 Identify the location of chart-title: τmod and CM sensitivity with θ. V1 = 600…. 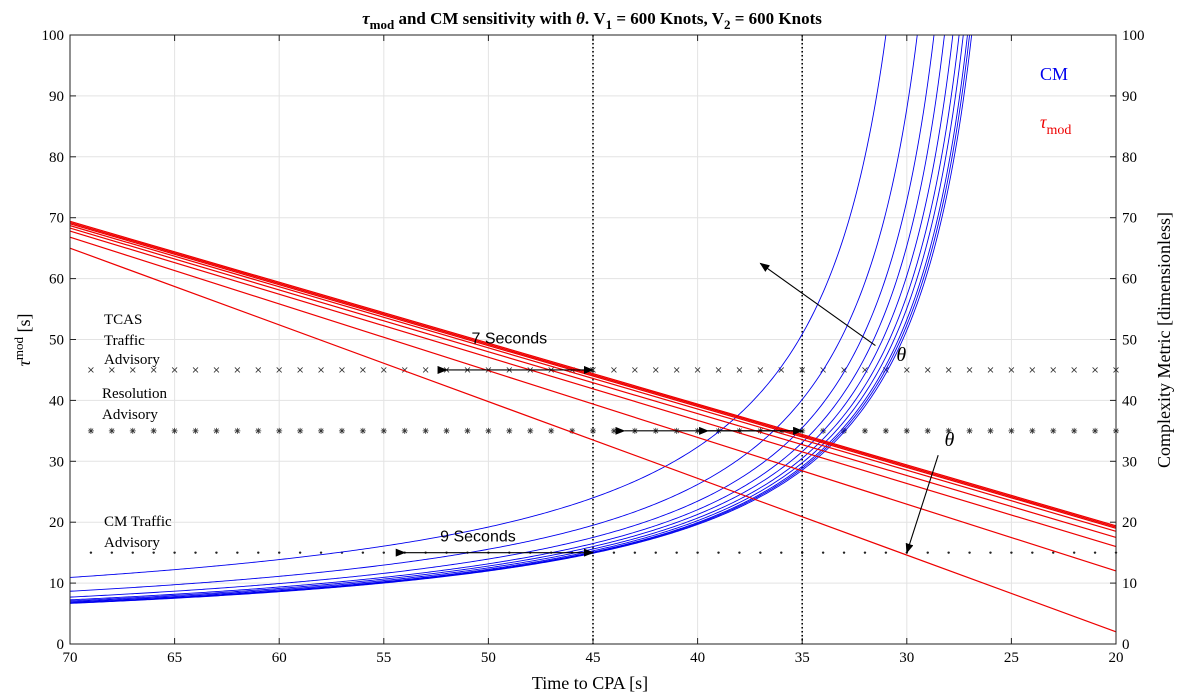
(592, 20).